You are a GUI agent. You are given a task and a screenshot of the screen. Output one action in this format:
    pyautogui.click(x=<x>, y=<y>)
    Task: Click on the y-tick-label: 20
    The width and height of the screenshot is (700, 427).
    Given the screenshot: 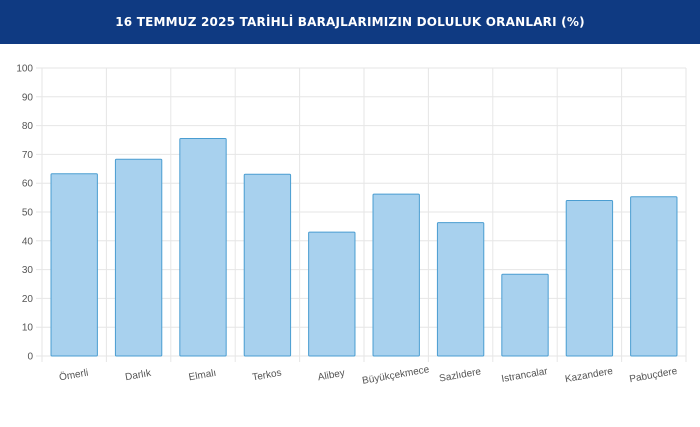 What is the action you would take?
    pyautogui.click(x=28, y=299)
    